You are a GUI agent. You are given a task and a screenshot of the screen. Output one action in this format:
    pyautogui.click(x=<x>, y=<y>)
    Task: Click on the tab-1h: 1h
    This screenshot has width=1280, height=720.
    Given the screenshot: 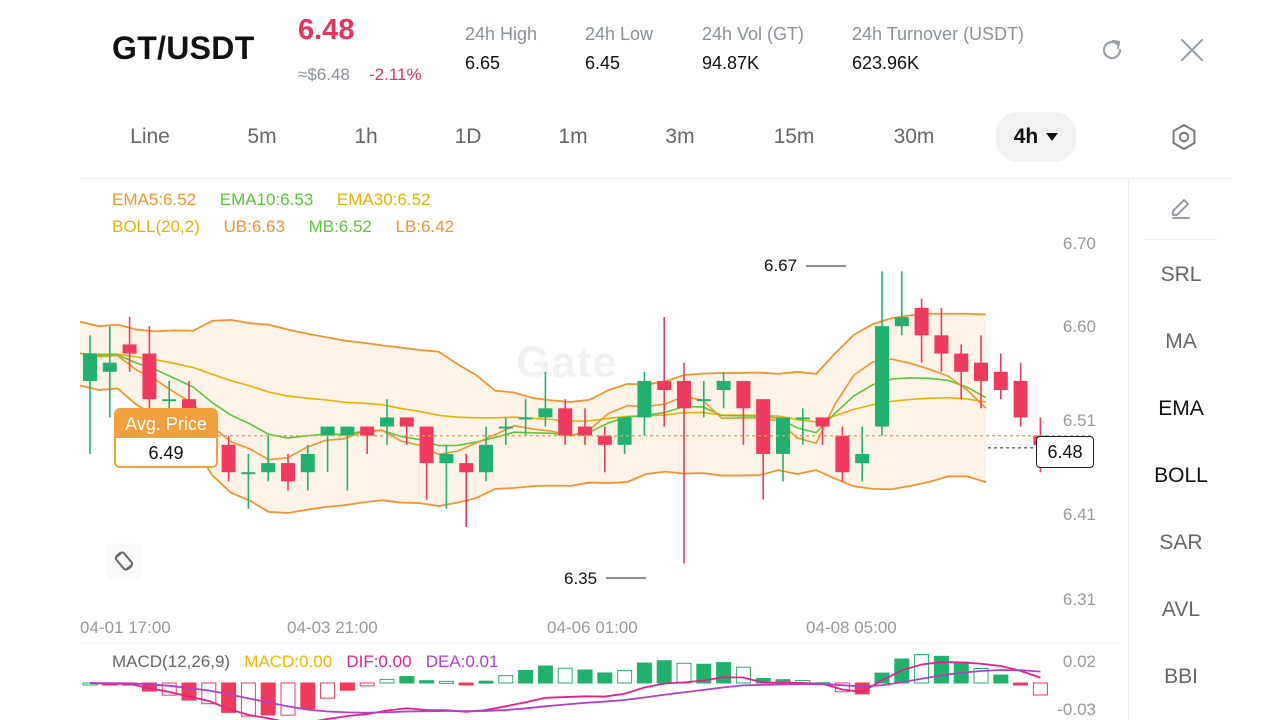 What is the action you would take?
    pyautogui.click(x=366, y=136)
    